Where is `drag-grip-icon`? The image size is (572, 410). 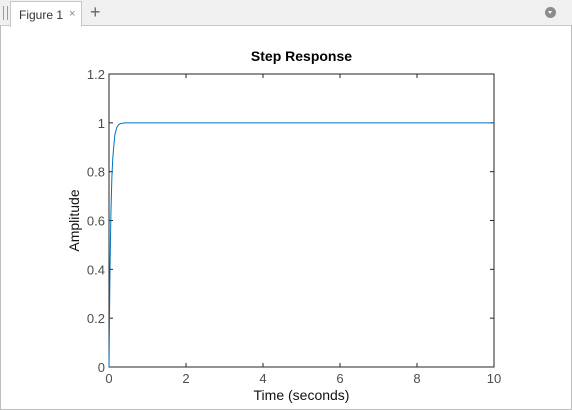 drag-grip-icon is located at coordinates (5, 13).